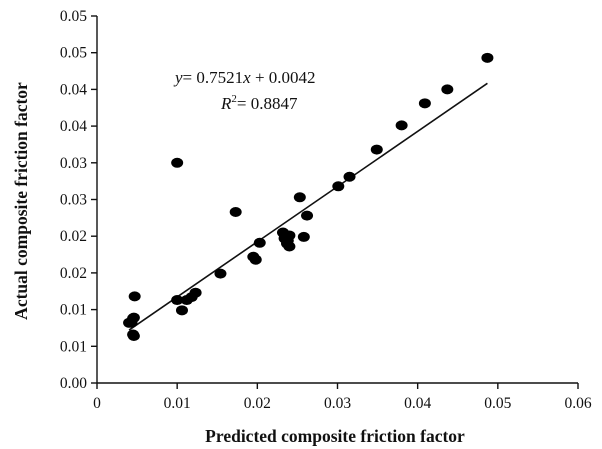  What do you see at coordinates (234, 99) in the screenshot?
I see `r-superscript: 2` at bounding box center [234, 99].